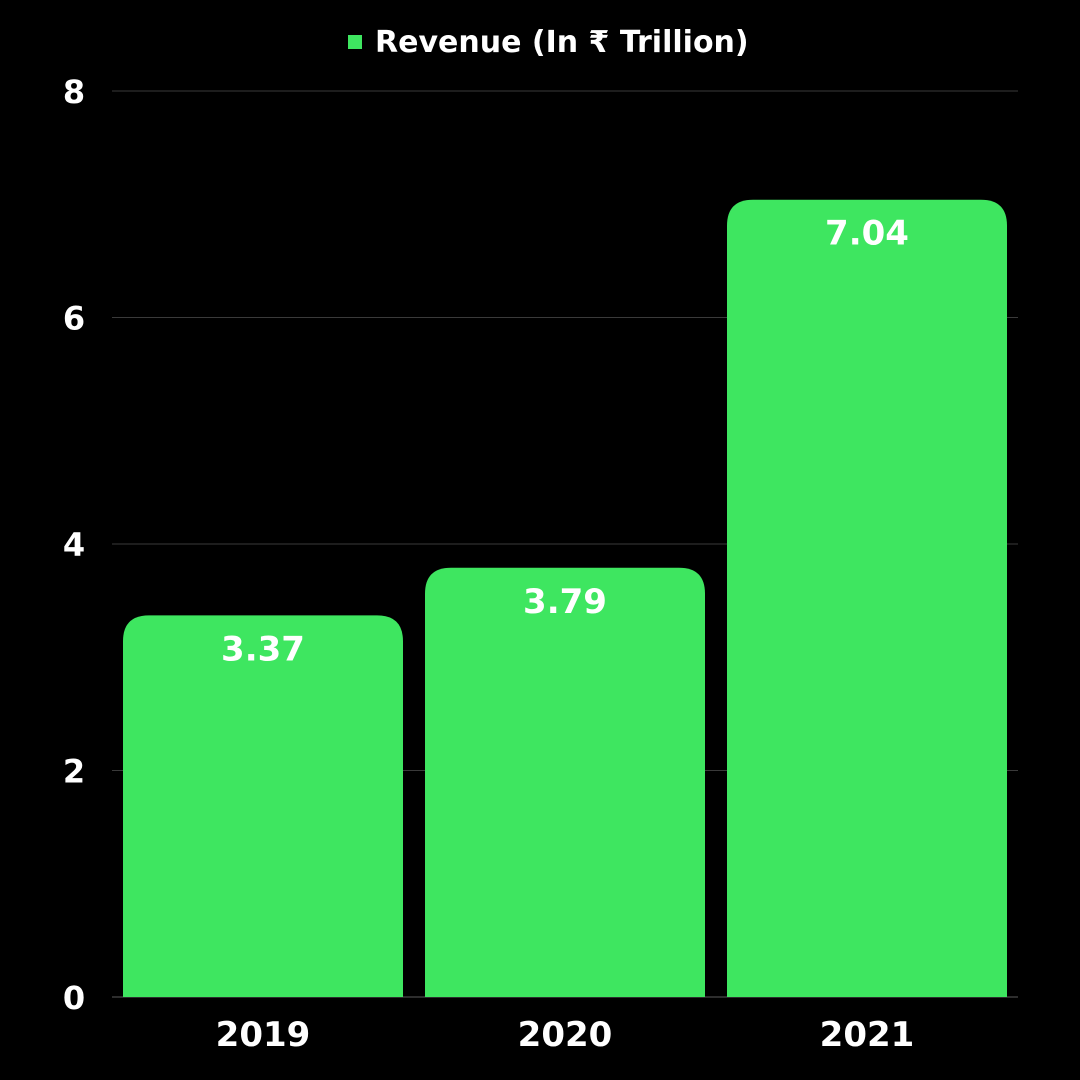 The height and width of the screenshot is (1080, 1080). I want to click on legend-swatch, so click(355, 42).